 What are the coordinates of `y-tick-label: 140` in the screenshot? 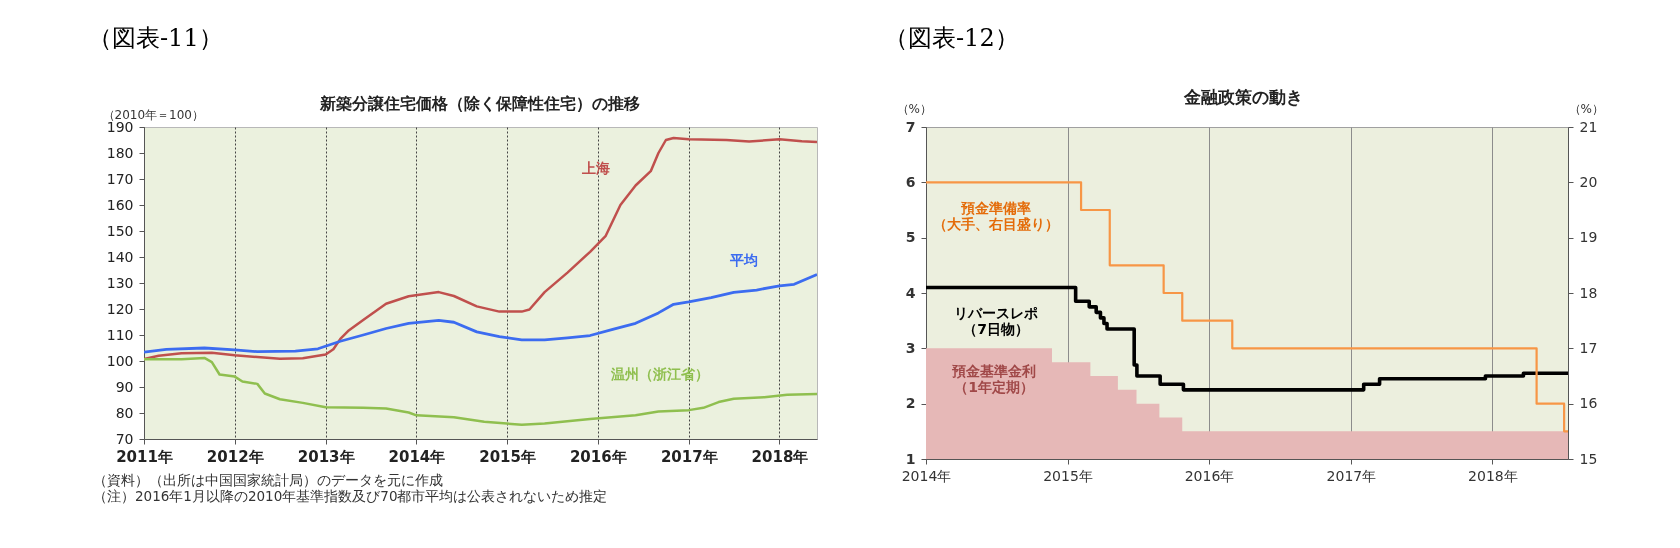 It's located at (120, 256).